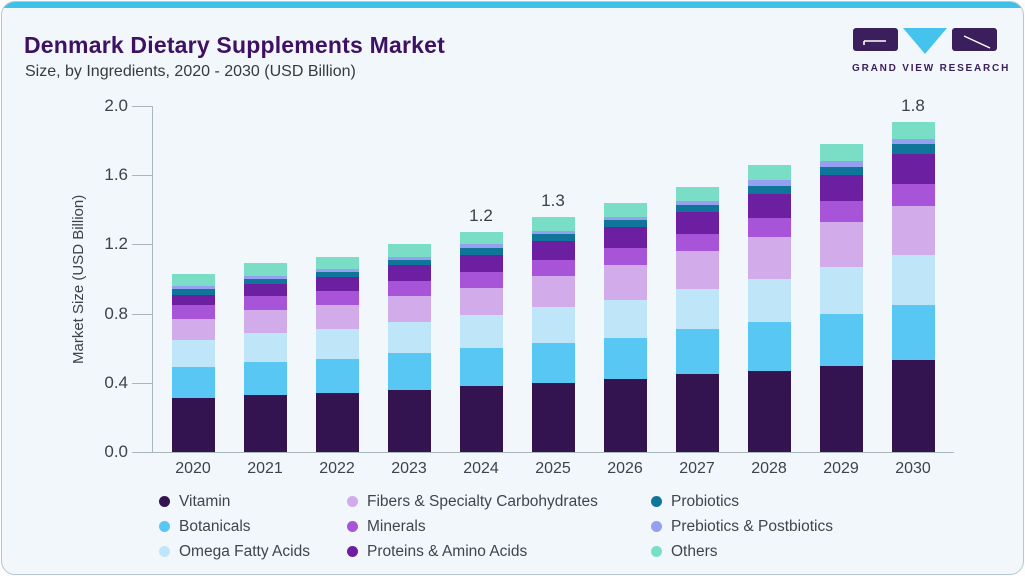 Image resolution: width=1025 pixels, height=576 pixels. I want to click on legend-item: Probiotics, so click(832, 502).